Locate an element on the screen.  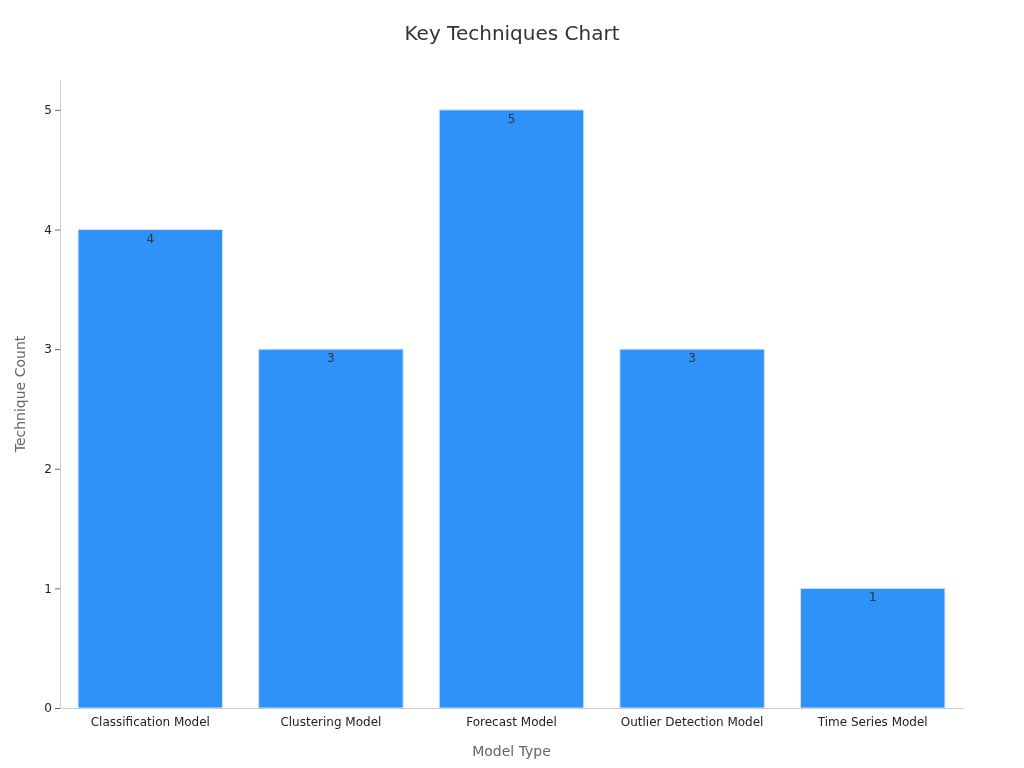
y-tick-label: 3 is located at coordinates (48, 349).